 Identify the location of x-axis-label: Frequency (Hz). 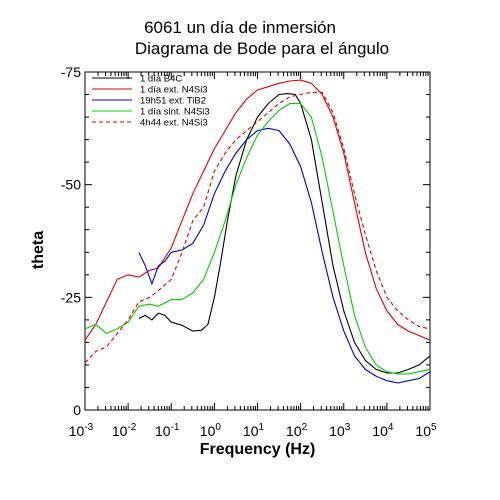
(257, 449).